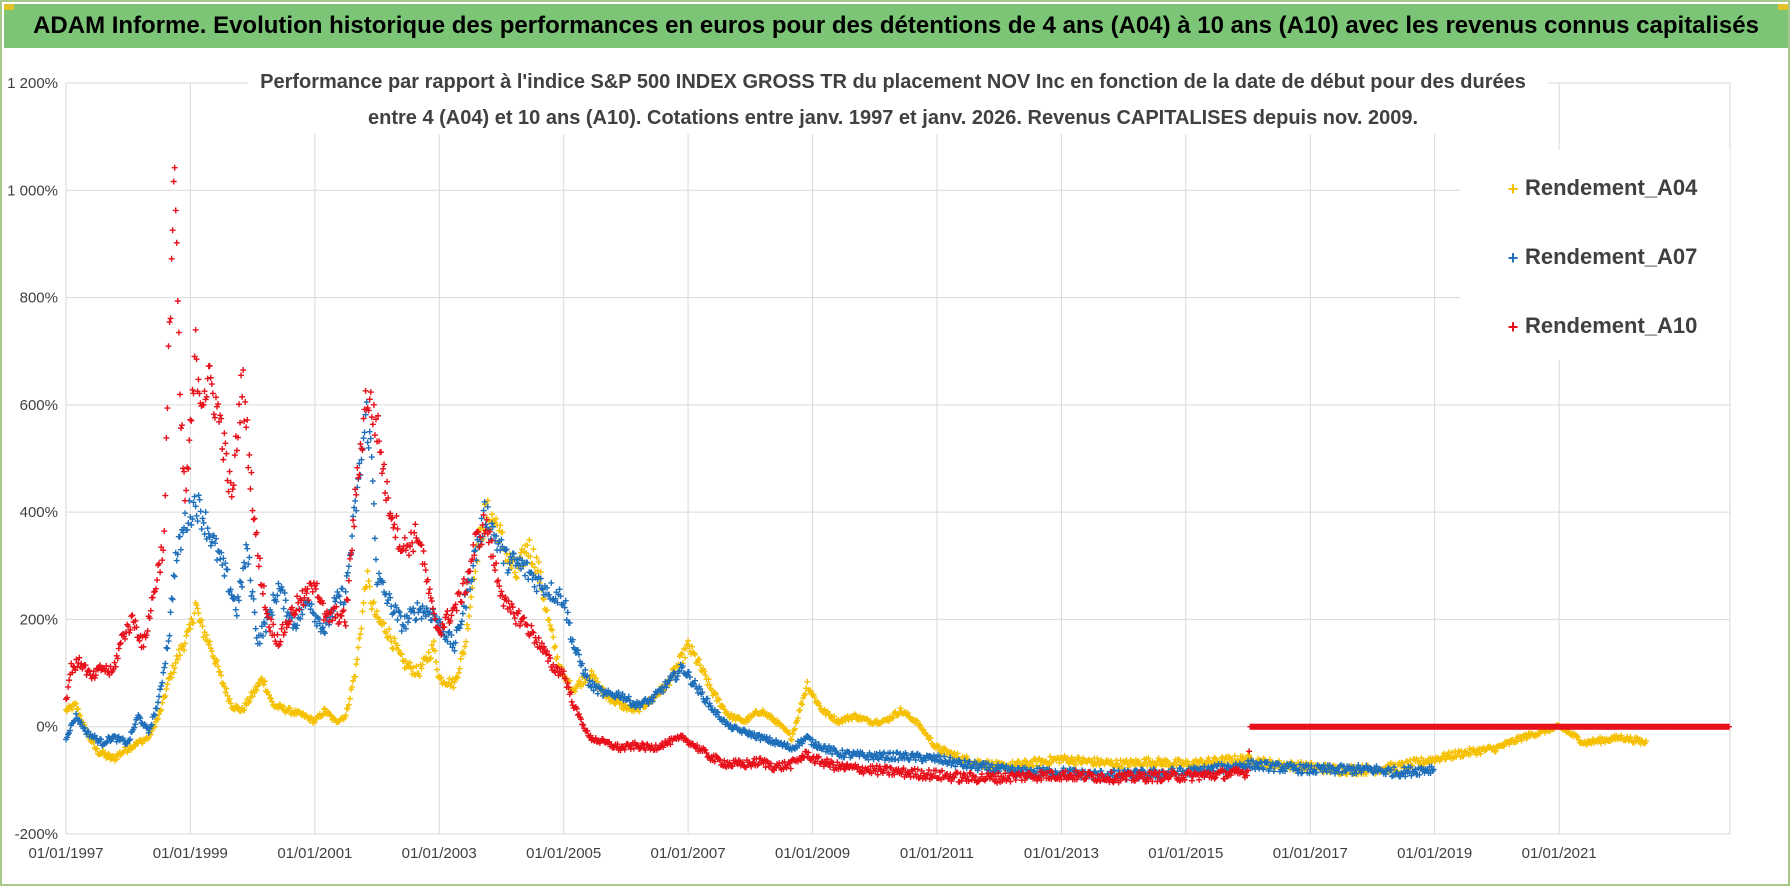 Image resolution: width=1790 pixels, height=886 pixels. What do you see at coordinates (314, 853) in the screenshot?
I see `x-tick-label: 01/01/2001` at bounding box center [314, 853].